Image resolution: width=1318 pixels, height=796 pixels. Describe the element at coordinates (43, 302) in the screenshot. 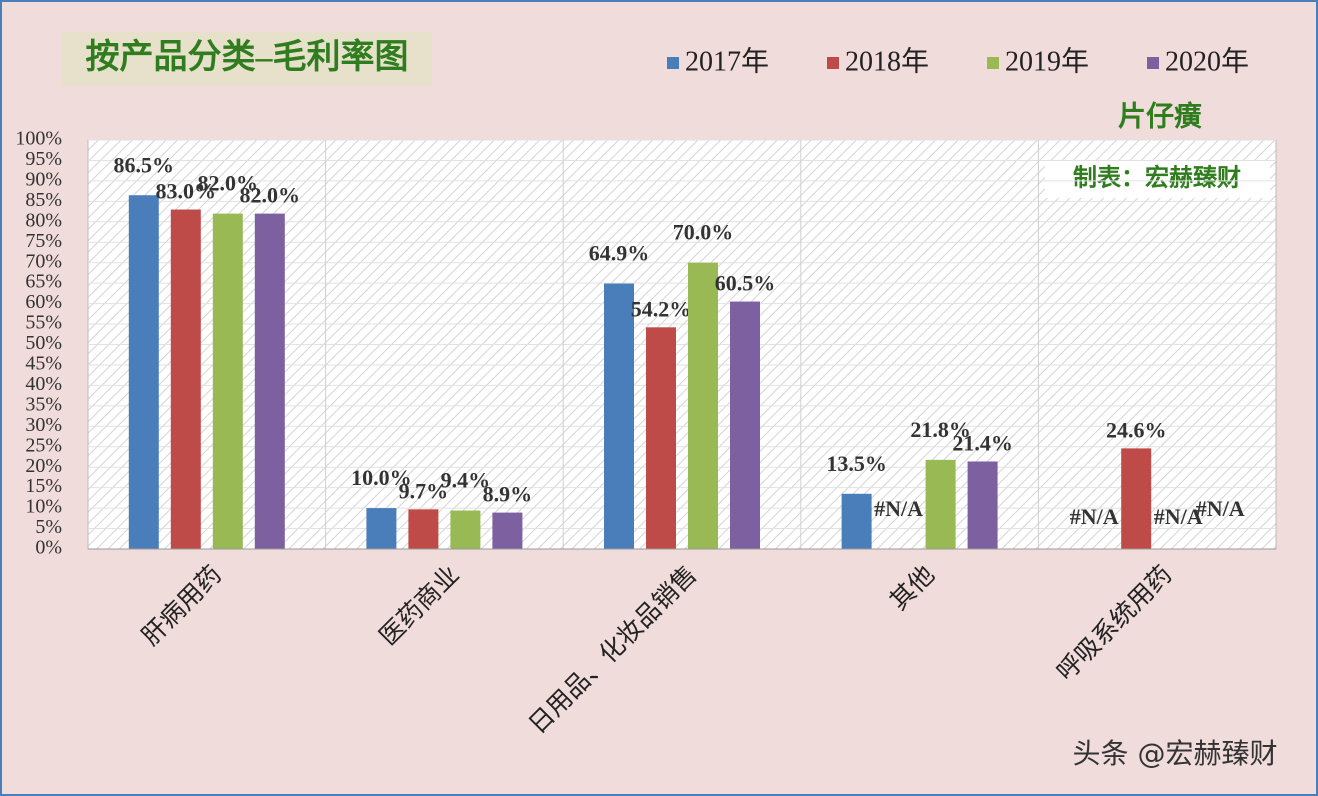

I see `y-tick-label: 60%` at that location.